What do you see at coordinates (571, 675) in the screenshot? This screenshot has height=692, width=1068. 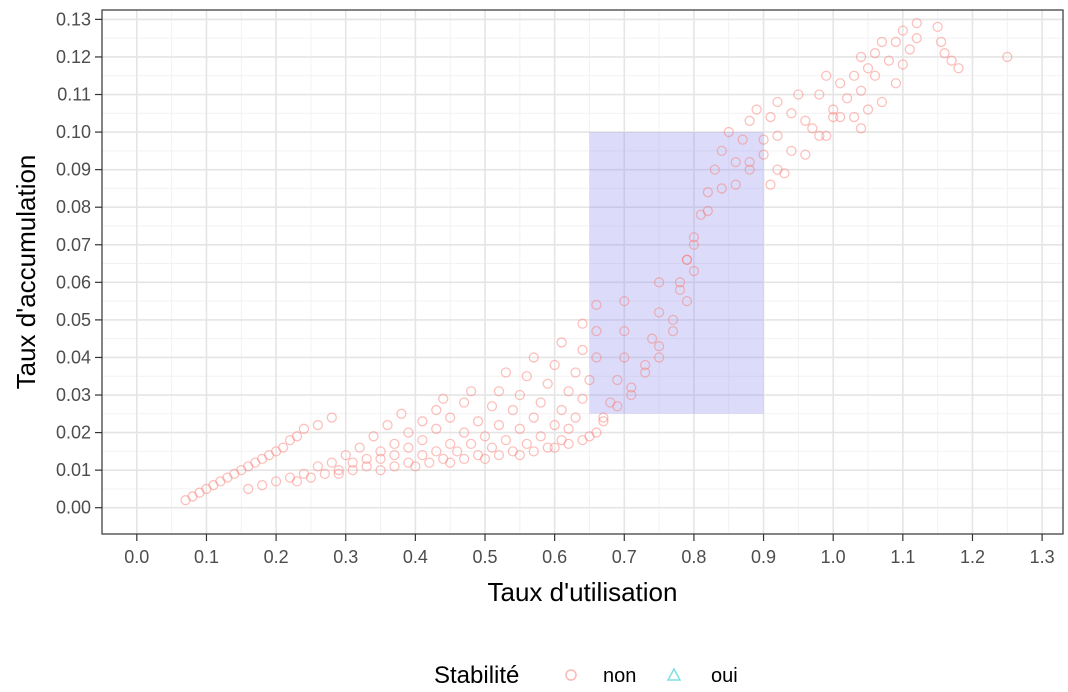 I see `legend-key-non` at bounding box center [571, 675].